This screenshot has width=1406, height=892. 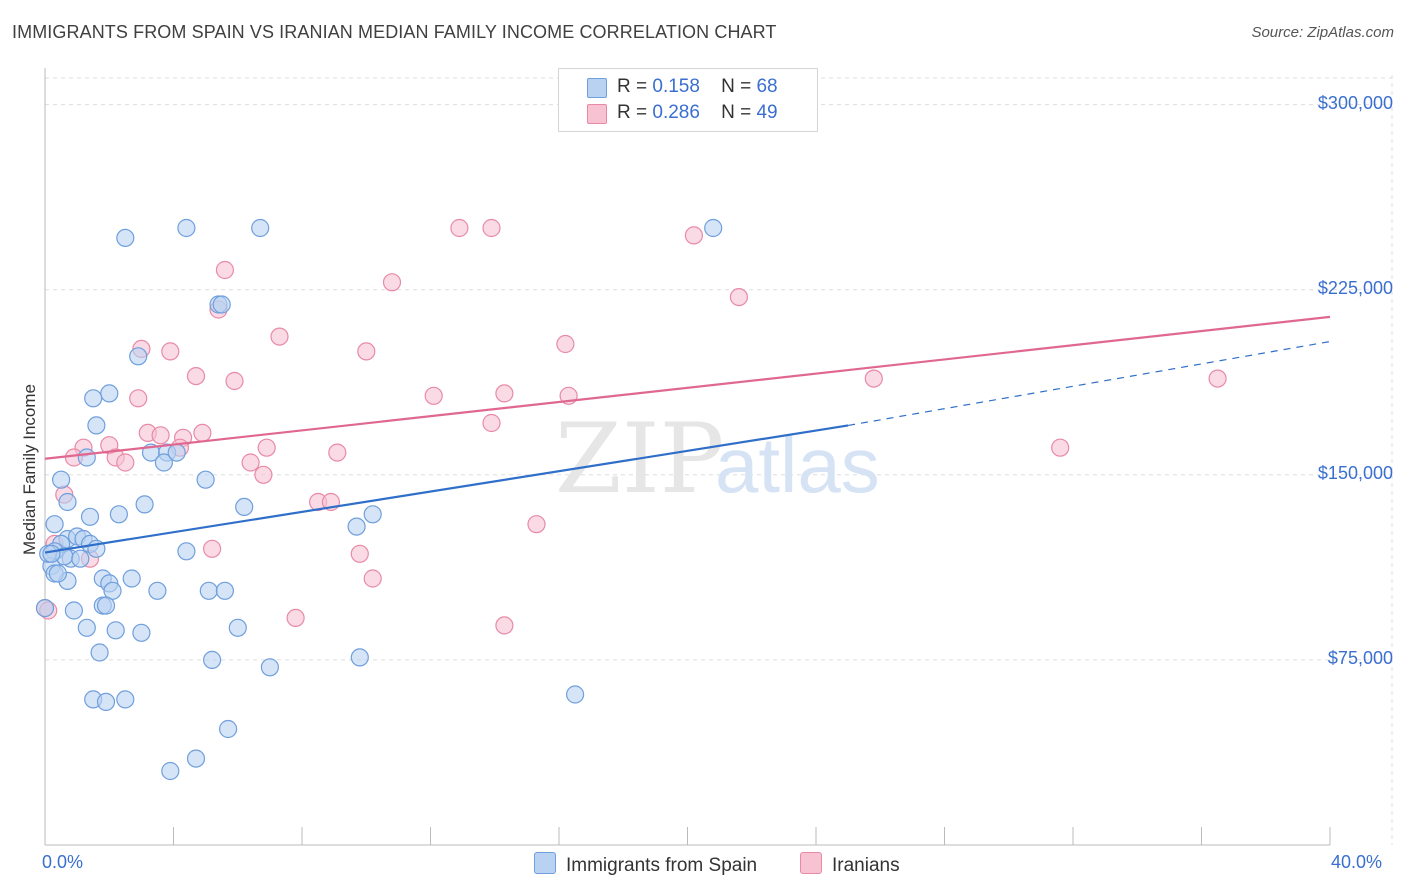 What do you see at coordinates (767, 86) in the screenshot?
I see `legend-n-value-spain: 68` at bounding box center [767, 86].